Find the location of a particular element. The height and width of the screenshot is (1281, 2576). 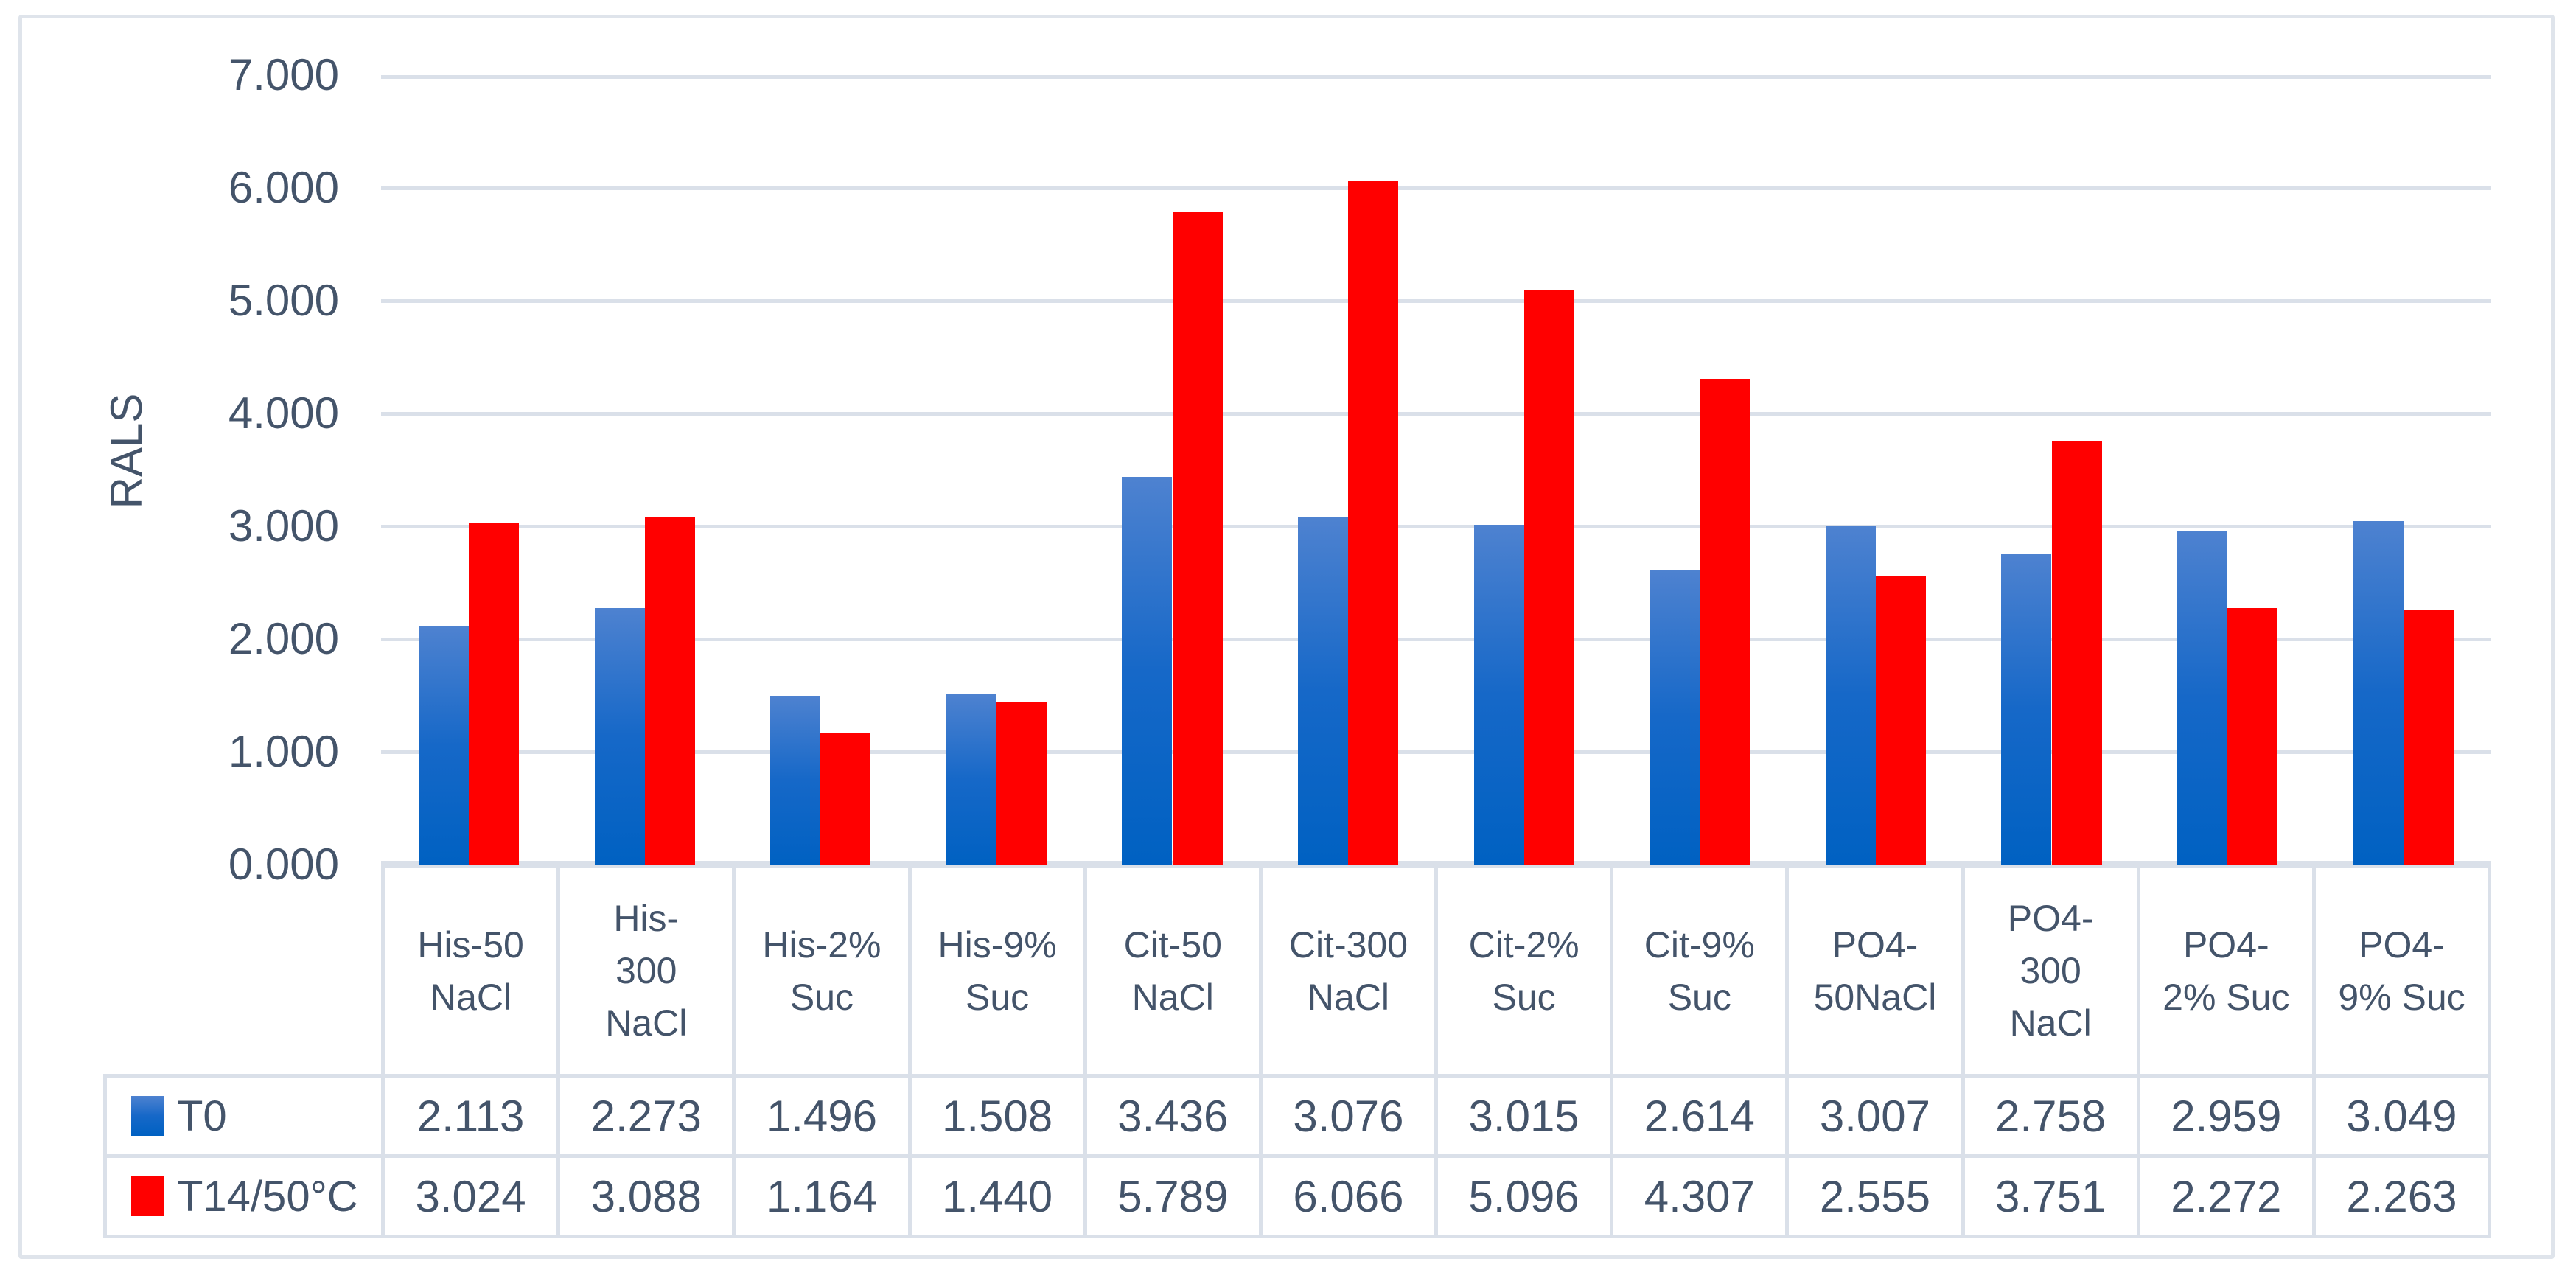

legend-swatch-t14 is located at coordinates (147, 1196).